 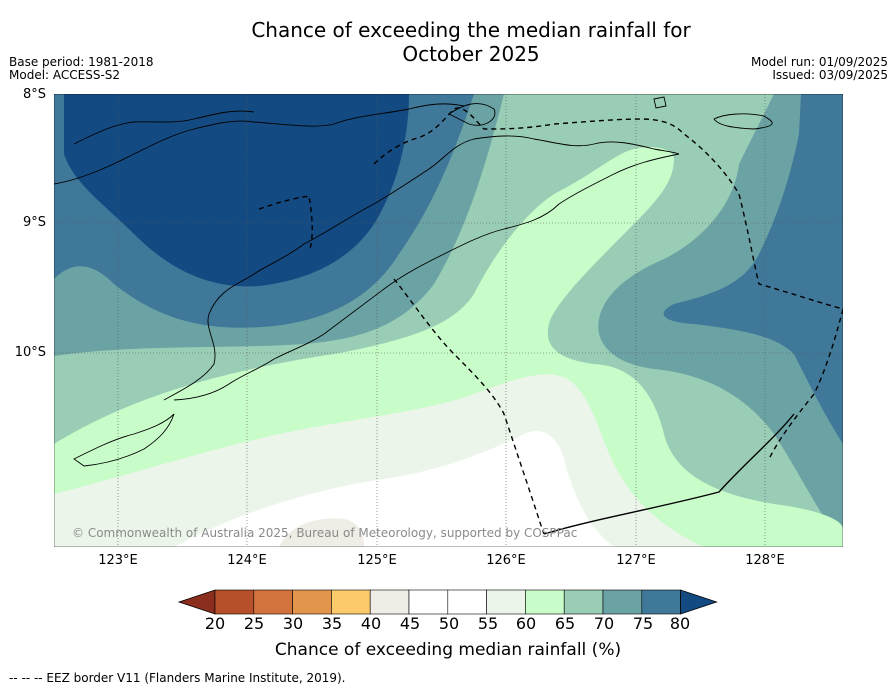 I want to click on cbar-tick-35: 35, so click(x=332, y=623).